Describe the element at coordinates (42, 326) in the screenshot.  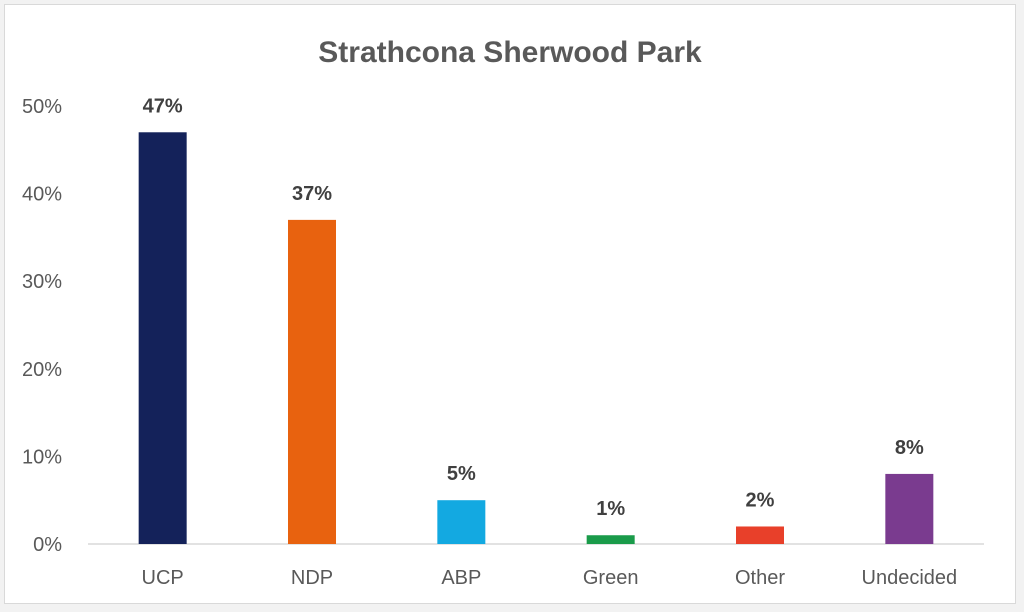
I see `y-axis: 0% 10% 20% 30% 40% 50%` at that location.